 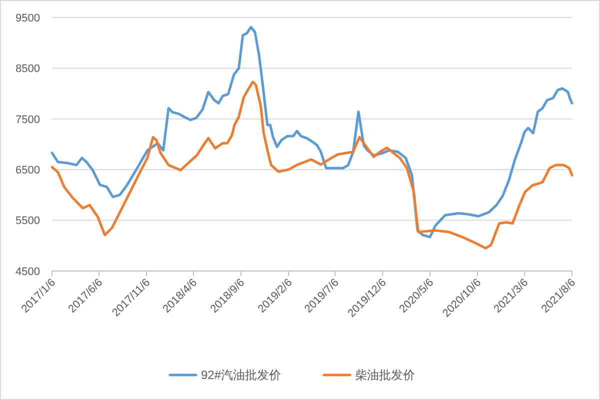 What do you see at coordinates (28, 69) in the screenshot?
I see `y-tick-label: 8500` at bounding box center [28, 69].